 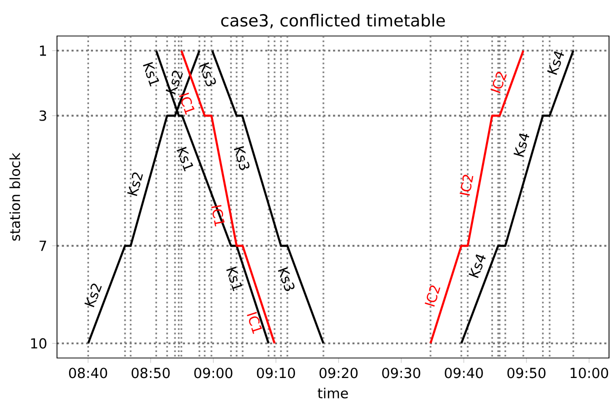 I want to click on x-tick-label: 08:40, so click(x=88, y=373).